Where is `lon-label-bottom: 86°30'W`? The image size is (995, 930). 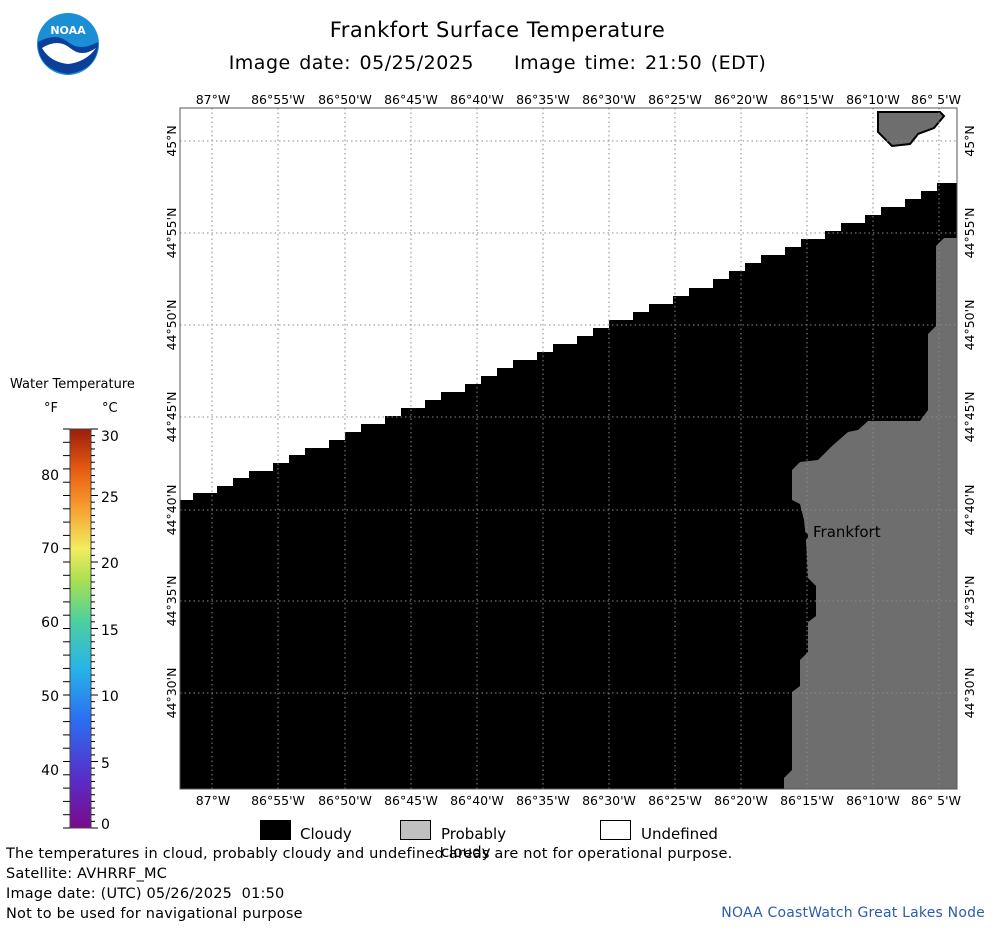
lon-label-bottom: 86°30'W is located at coordinates (609, 800).